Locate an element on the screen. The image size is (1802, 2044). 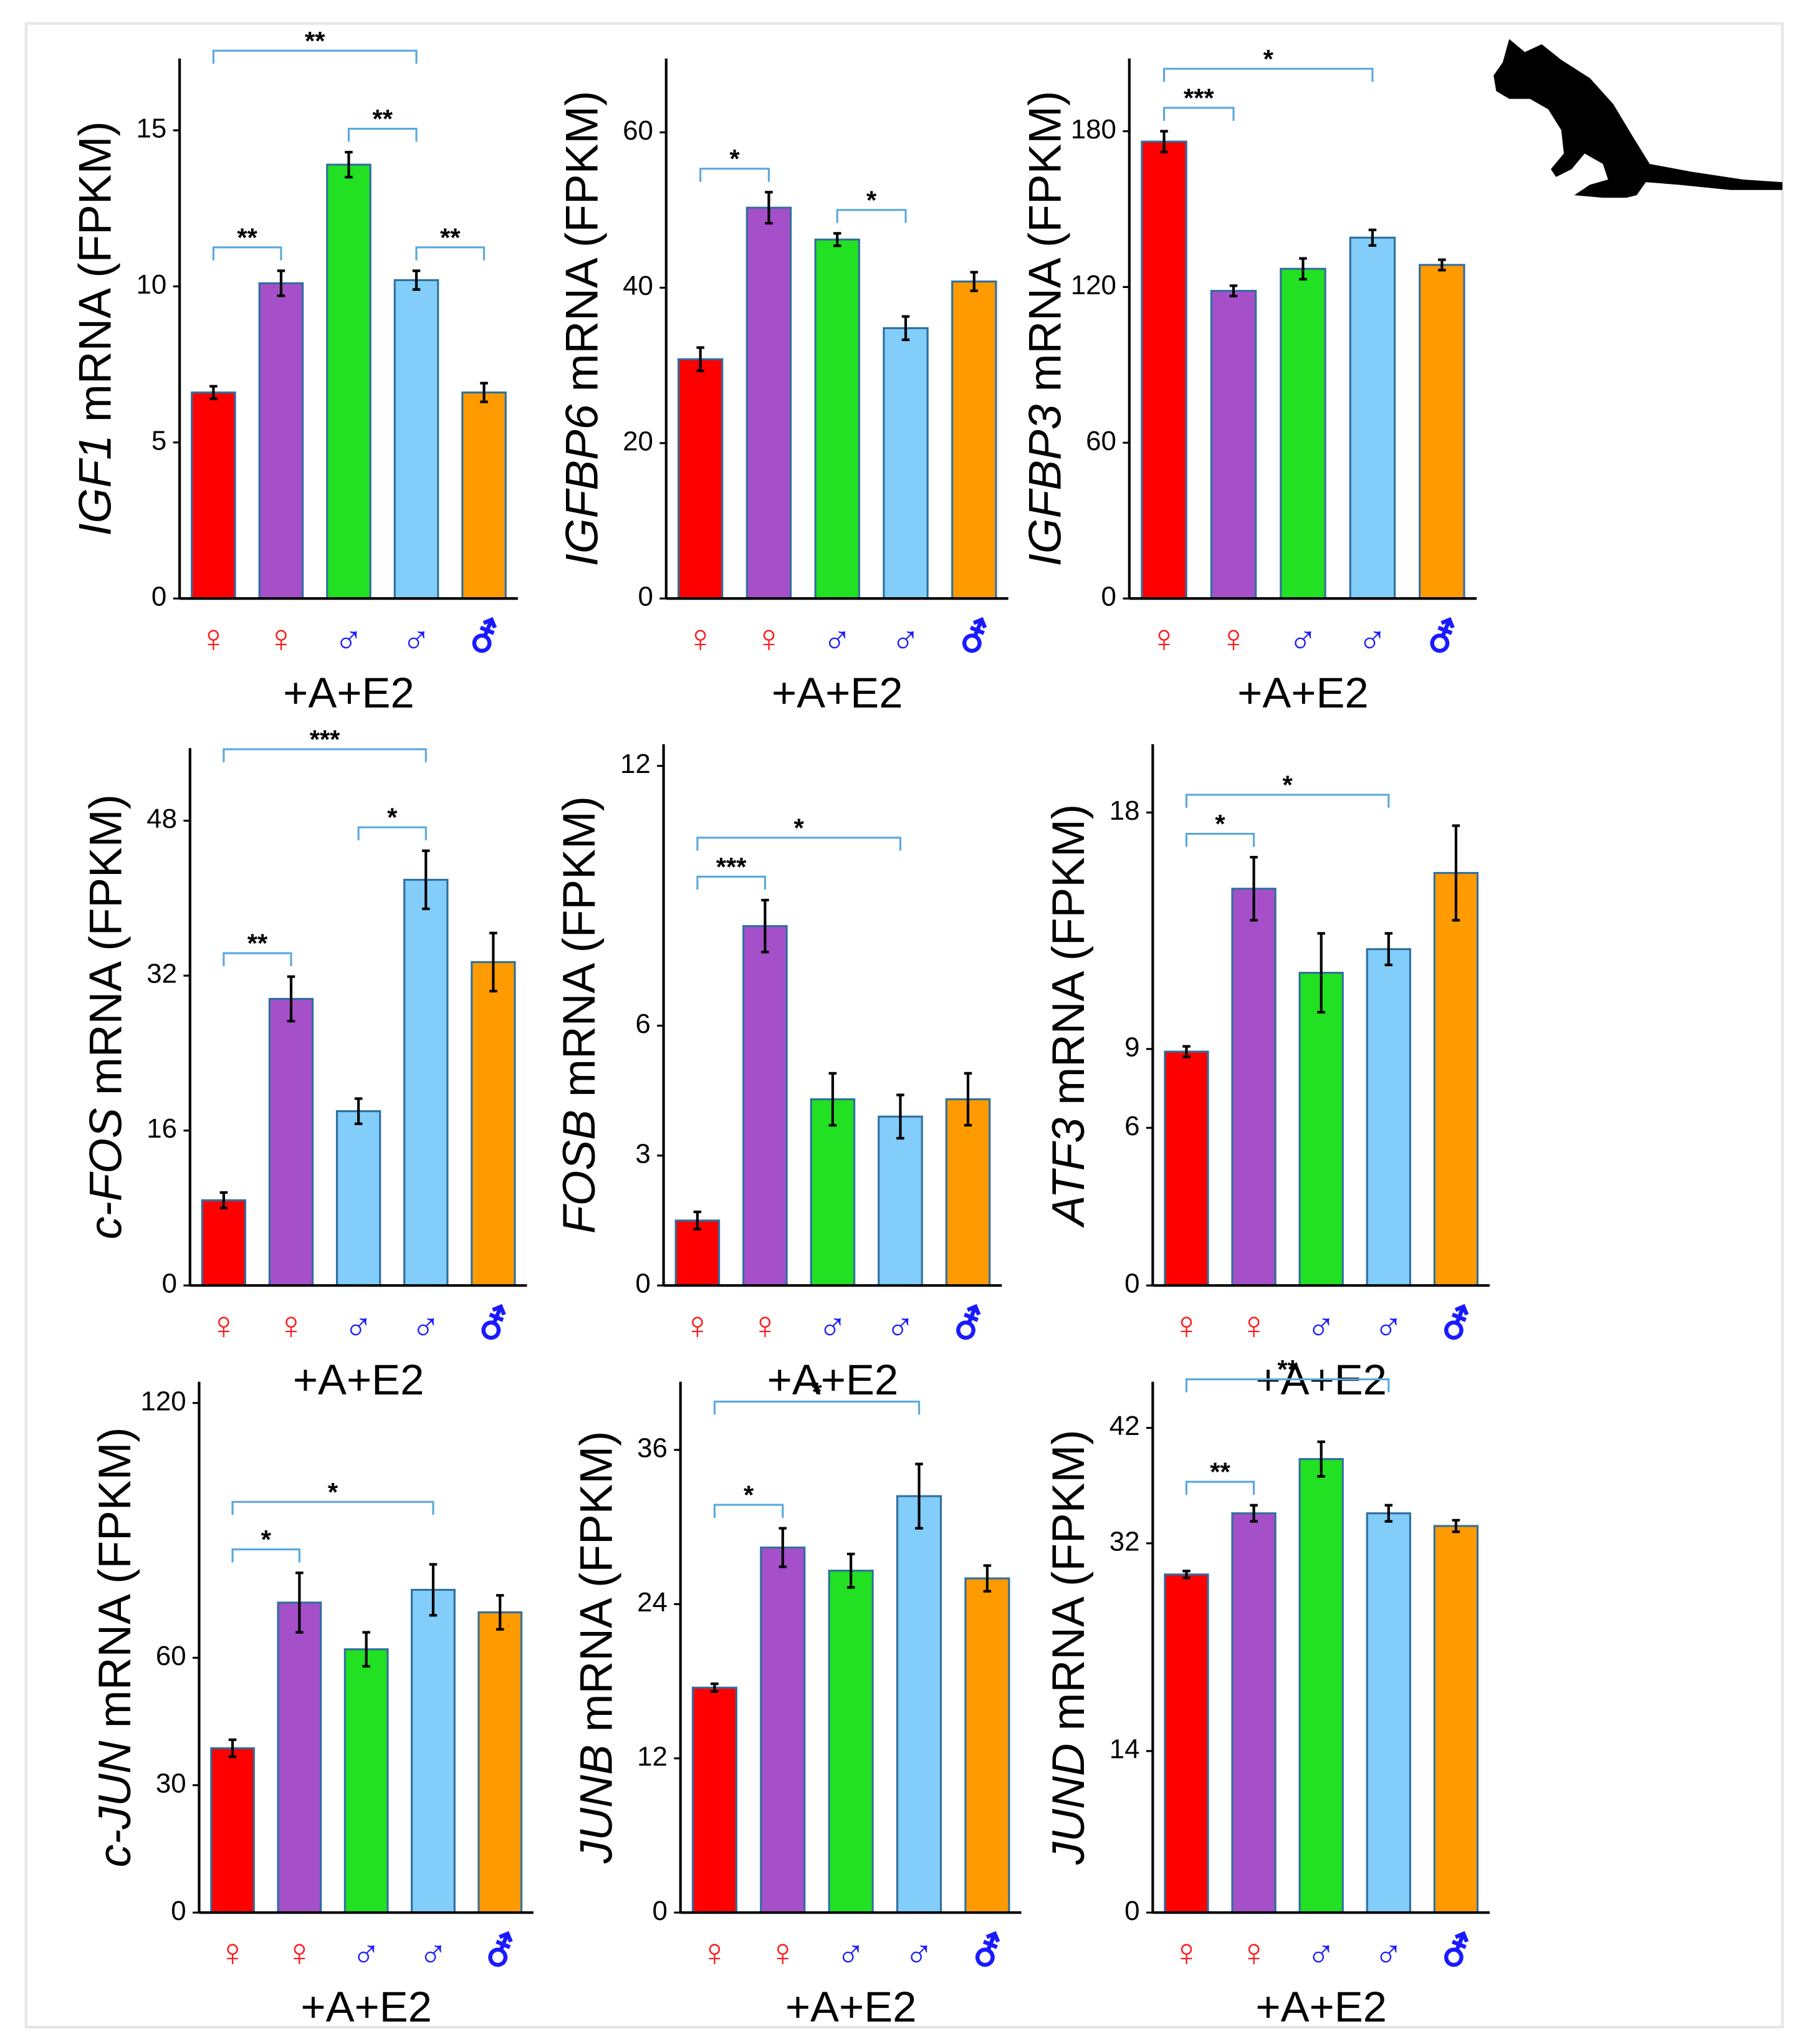
y-tick-label: 16 is located at coordinates (161, 1128).